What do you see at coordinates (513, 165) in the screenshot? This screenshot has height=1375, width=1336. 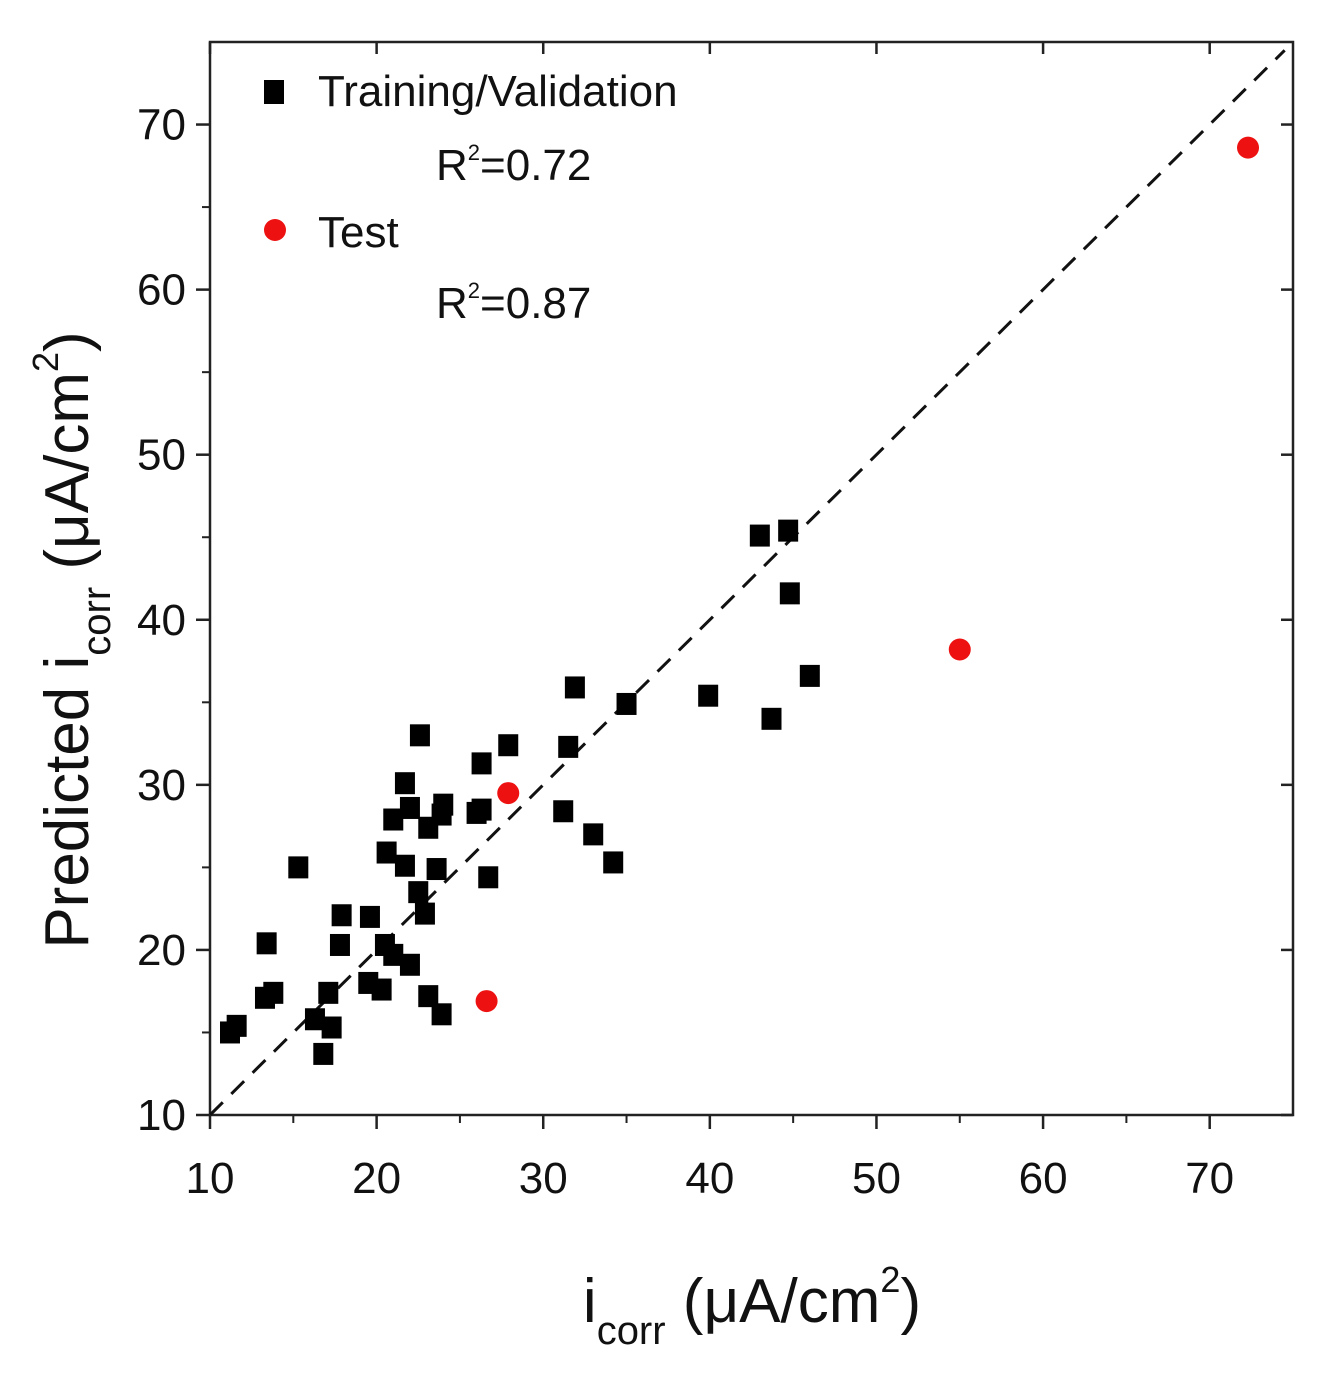 I see `legend-r2-training: R2=0.72` at bounding box center [513, 165].